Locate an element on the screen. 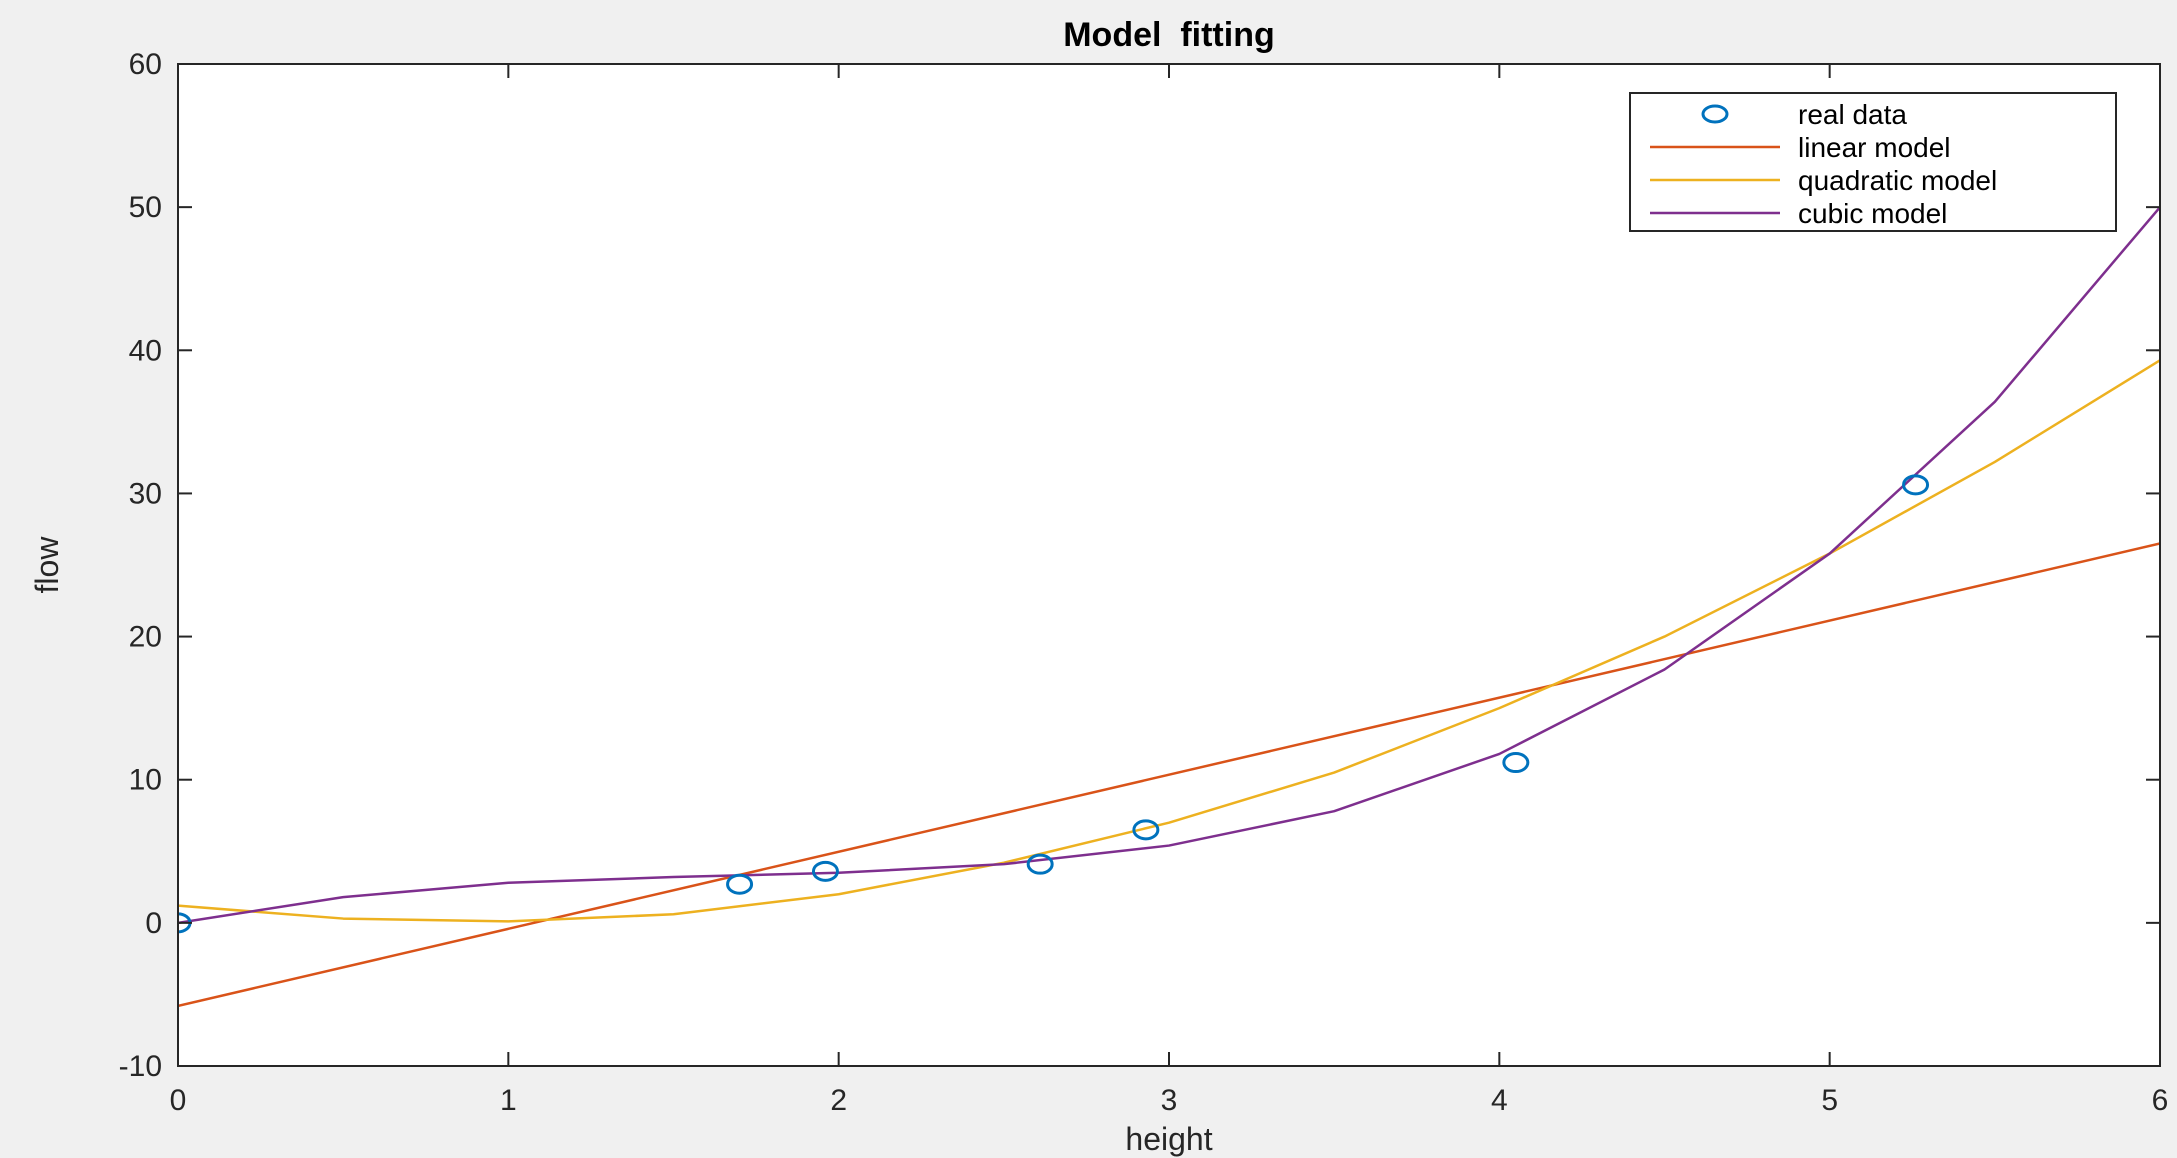 The image size is (2177, 1158). y-tick-label: 20 is located at coordinates (145, 637).